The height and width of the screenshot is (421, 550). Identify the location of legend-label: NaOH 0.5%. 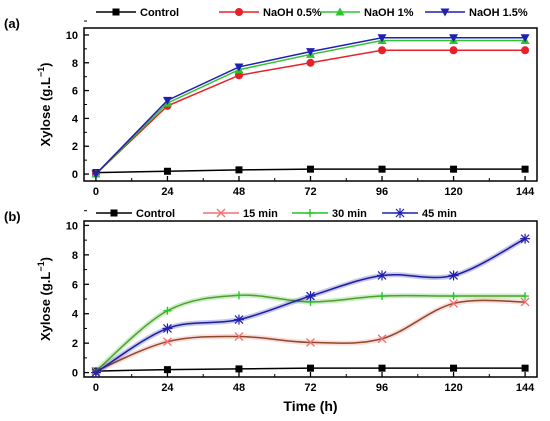
(292, 13).